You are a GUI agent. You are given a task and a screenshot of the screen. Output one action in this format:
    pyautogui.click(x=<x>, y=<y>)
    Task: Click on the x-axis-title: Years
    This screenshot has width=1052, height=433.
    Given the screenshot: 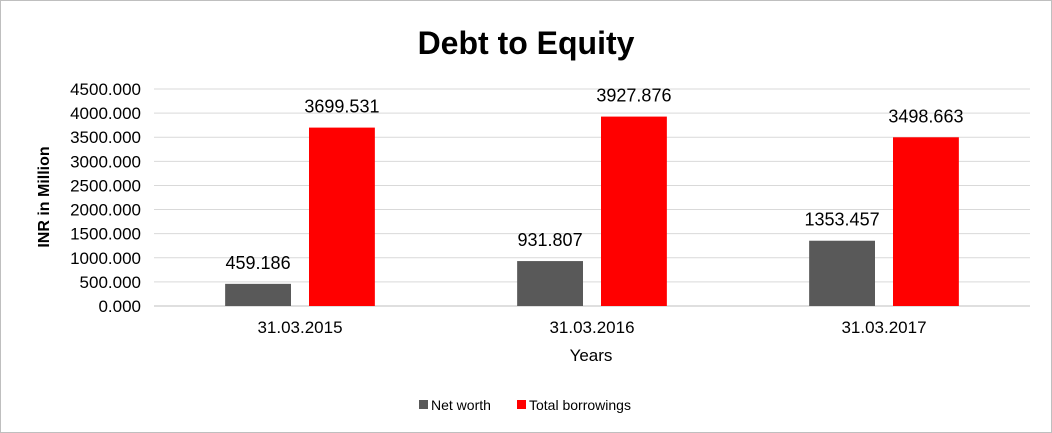 What is the action you would take?
    pyautogui.click(x=591, y=355)
    